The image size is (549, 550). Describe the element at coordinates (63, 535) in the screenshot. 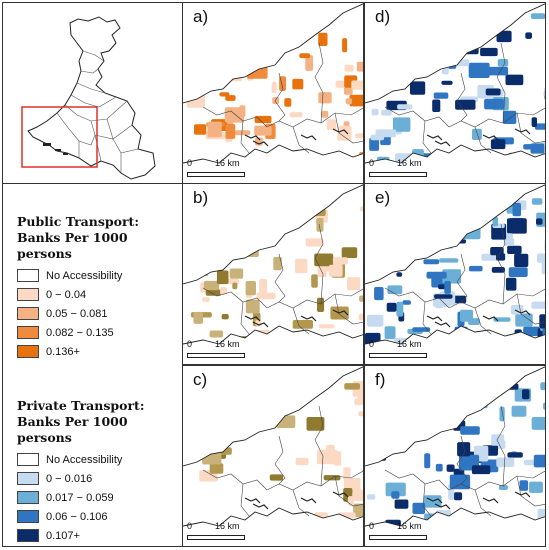

I see `private-legend-label: 0.107+` at that location.